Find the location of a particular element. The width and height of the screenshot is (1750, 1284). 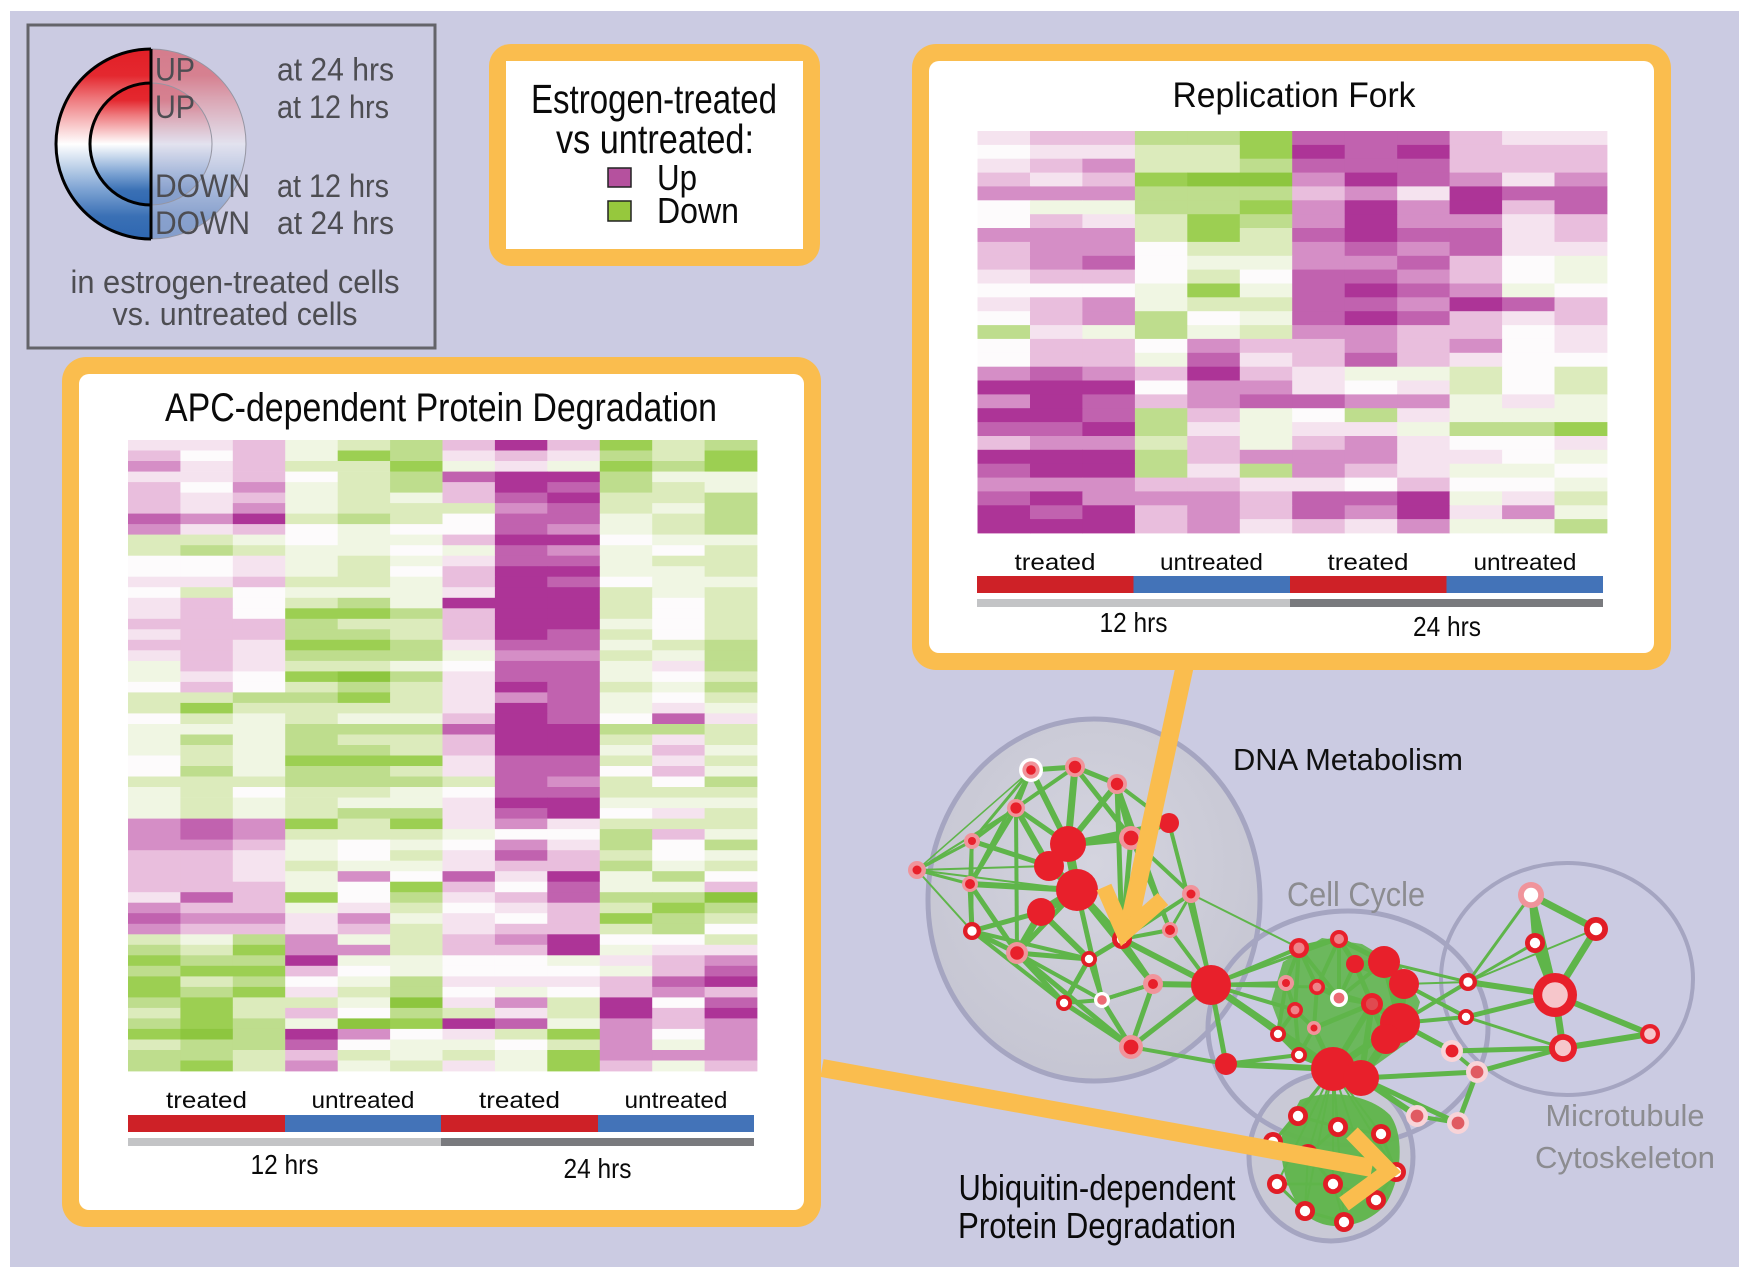

svg-text: DNA Metabolism is located at coordinates (1348, 759).